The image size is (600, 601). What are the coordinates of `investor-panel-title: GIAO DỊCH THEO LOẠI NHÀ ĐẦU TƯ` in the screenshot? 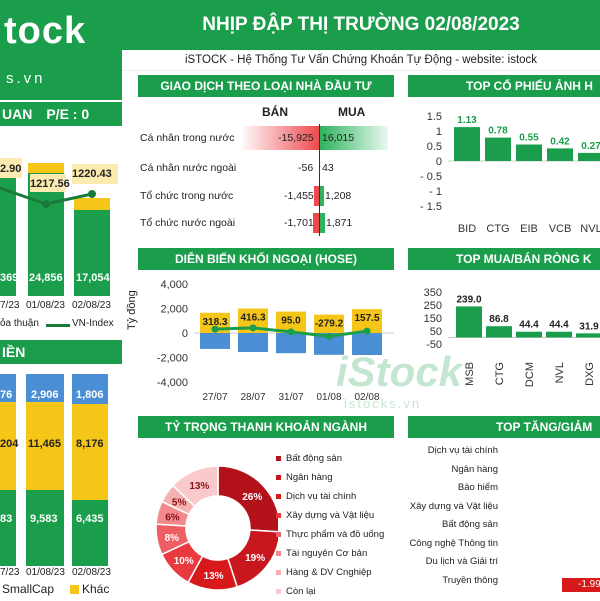 It's located at (266, 86).